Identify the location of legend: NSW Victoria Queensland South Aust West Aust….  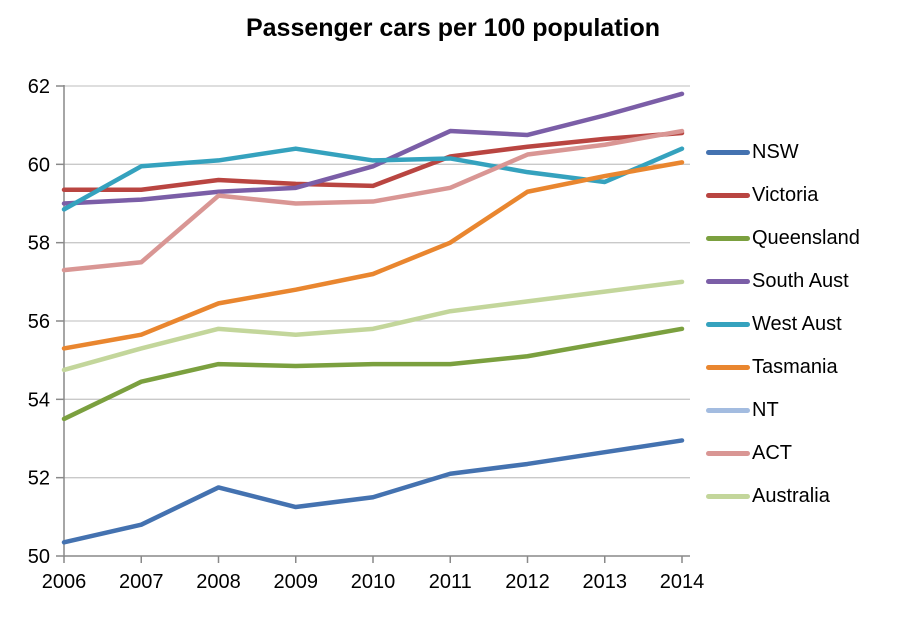
(783, 324).